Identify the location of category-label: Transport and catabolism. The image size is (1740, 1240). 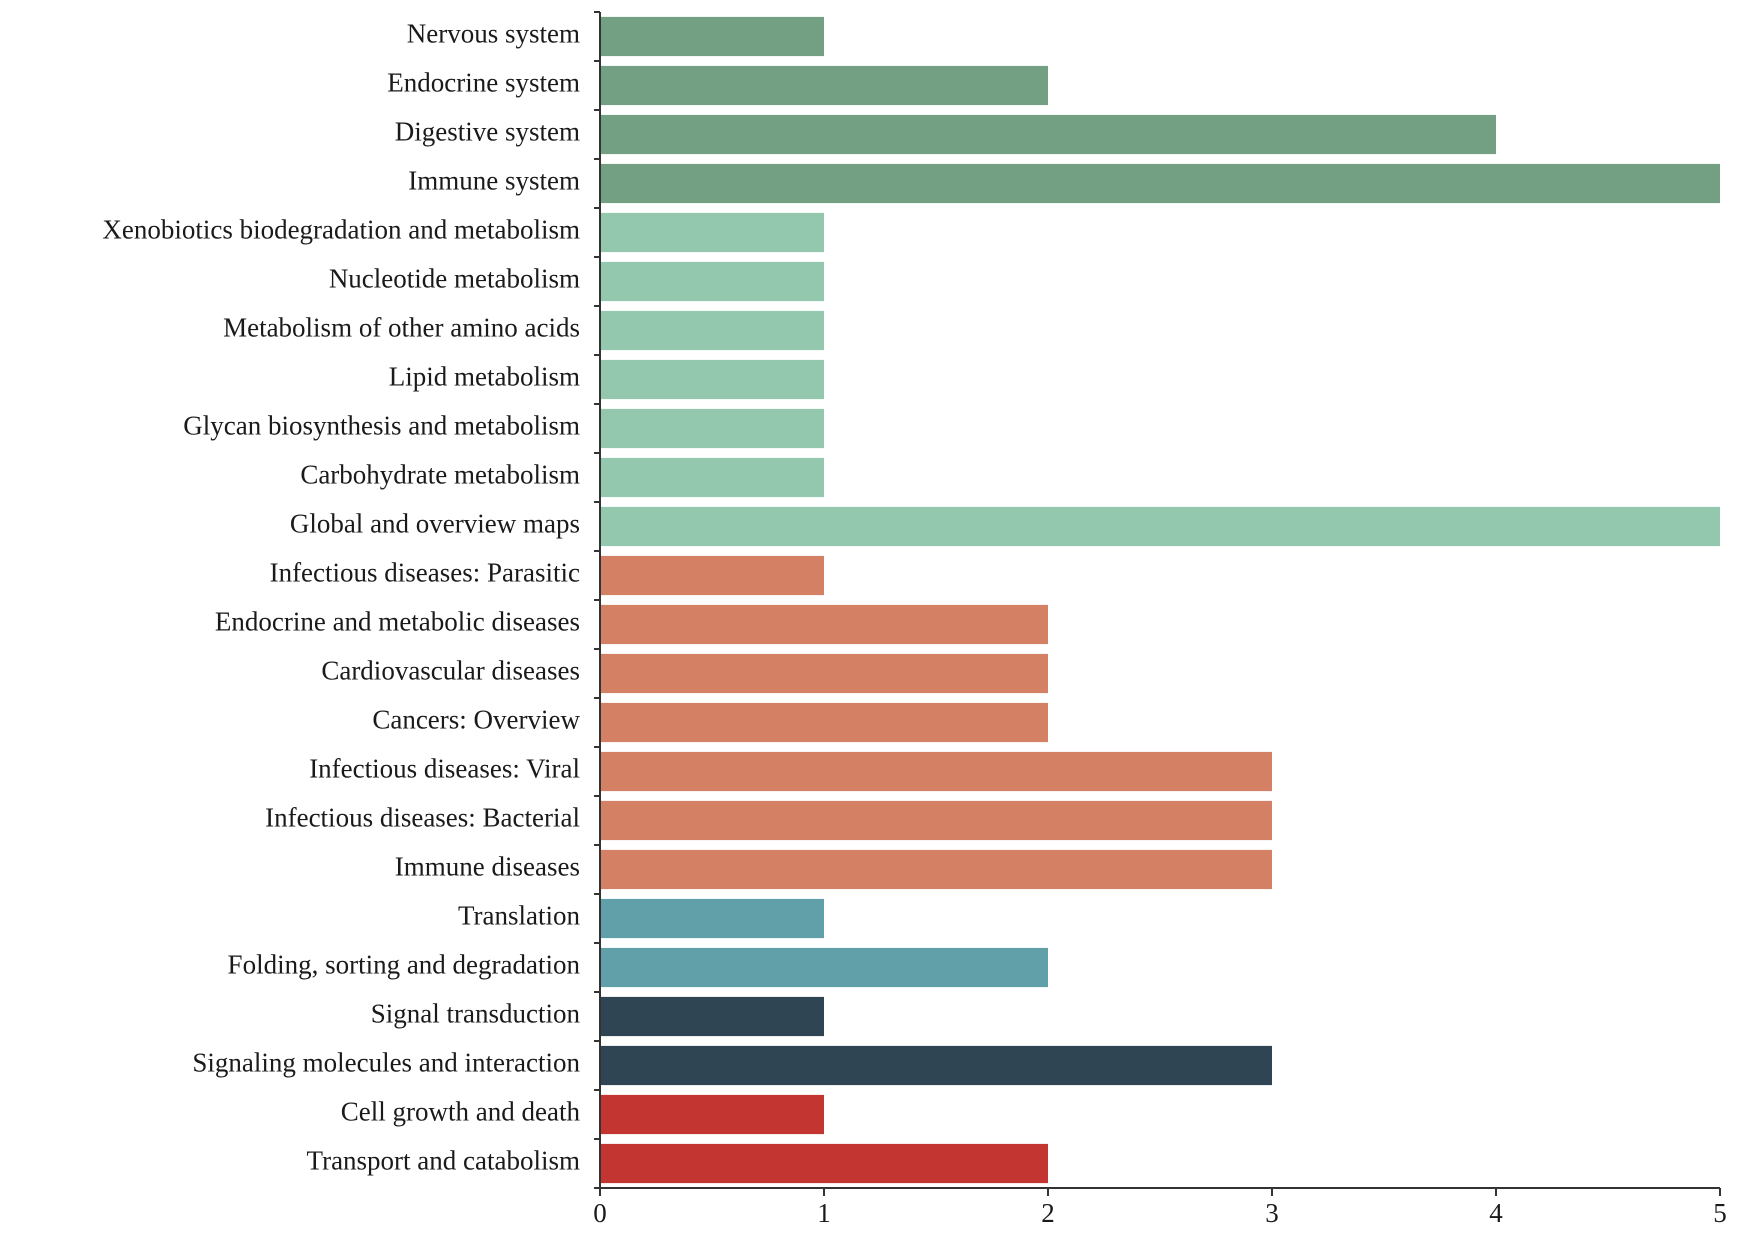
(443, 1161).